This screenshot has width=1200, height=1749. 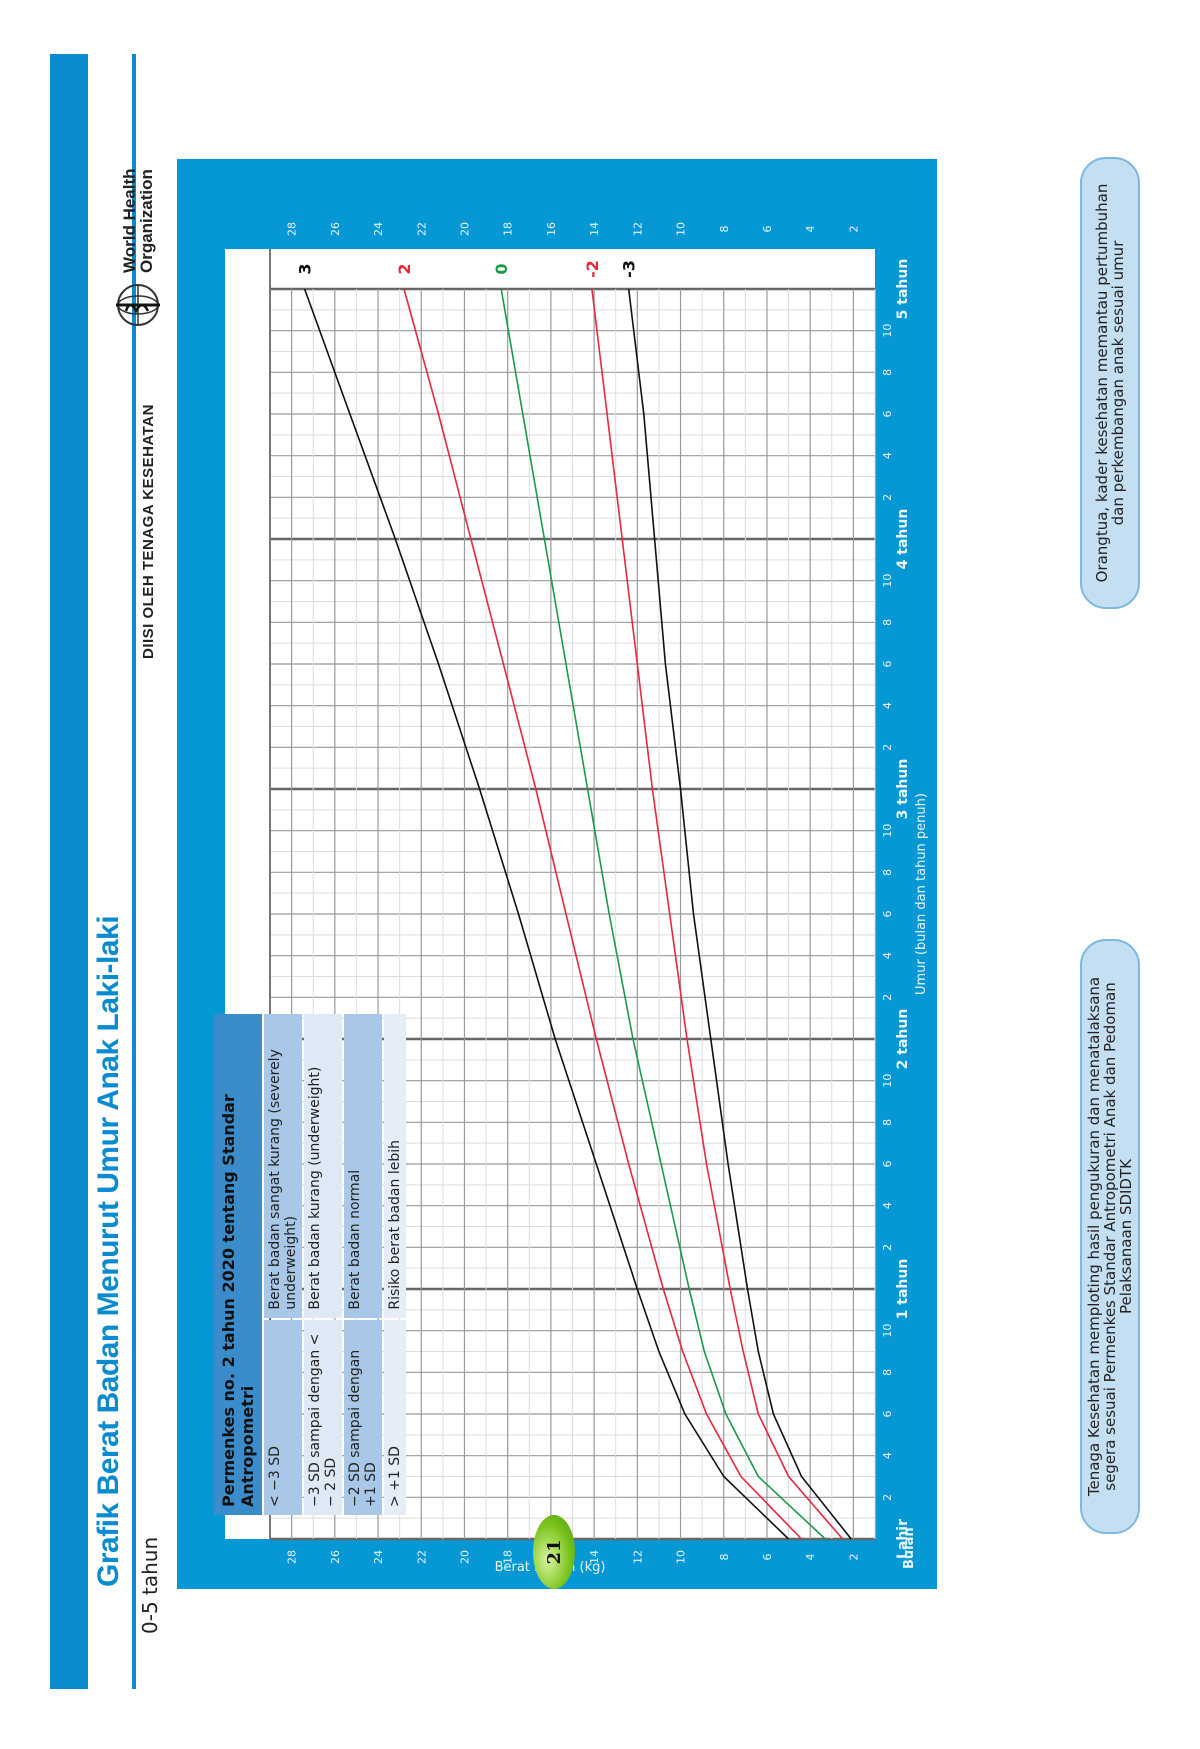 I want to click on classification-row: > +1 SD Risiko berat badan lebih, so click(x=395, y=1264).